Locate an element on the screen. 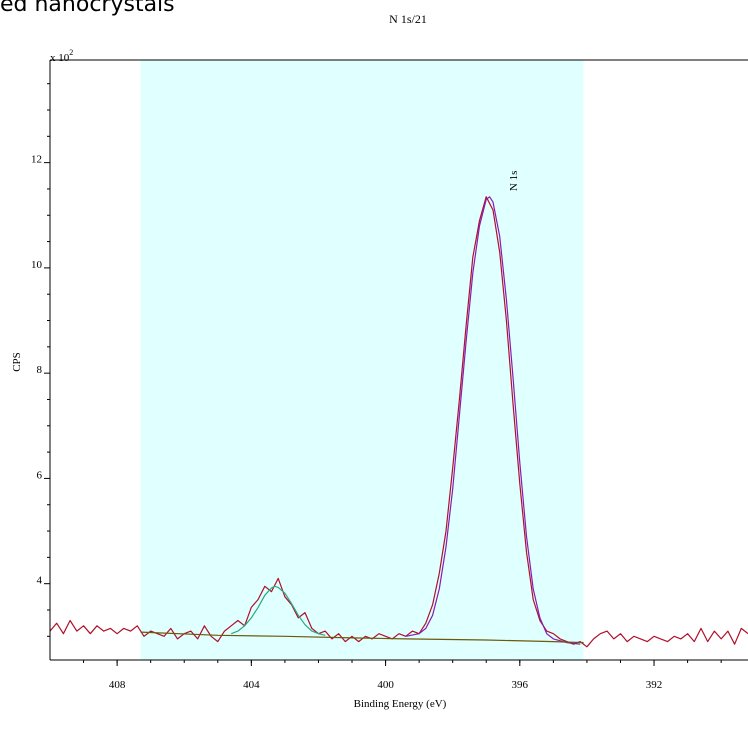  y-tick-label: 6 is located at coordinates (40, 475).